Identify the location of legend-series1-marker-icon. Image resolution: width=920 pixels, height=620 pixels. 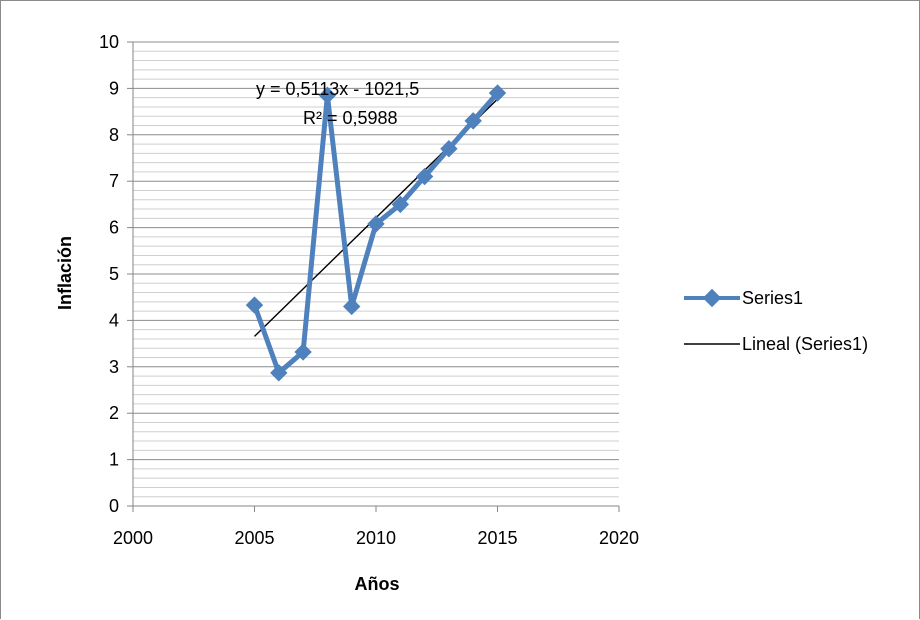
(712, 298).